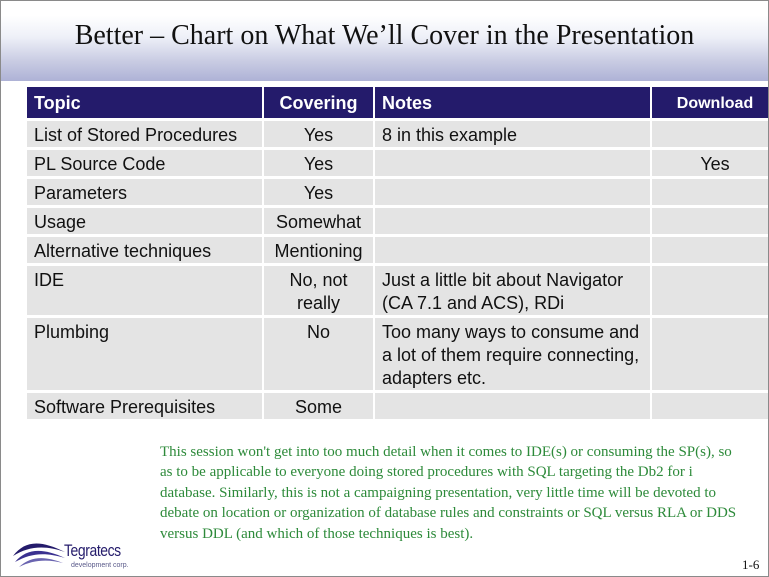 The height and width of the screenshot is (577, 769). Describe the element at coordinates (513, 134) in the screenshot. I see `cell-notes: 8 in this example` at that location.